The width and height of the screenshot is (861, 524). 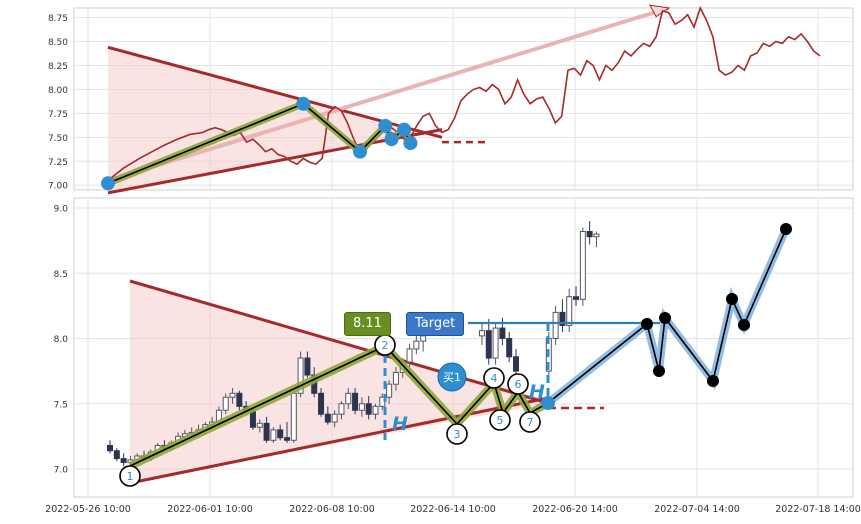 What do you see at coordinates (367, 324) in the screenshot?
I see `price-badge: 8.11` at bounding box center [367, 324].